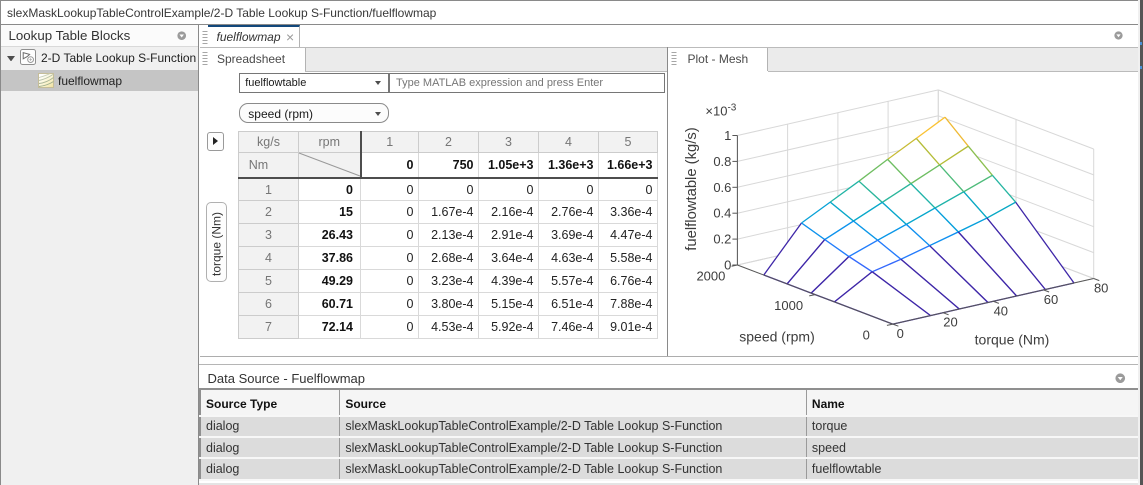  What do you see at coordinates (788, 305) in the screenshot?
I see `svg-text: 1000` at bounding box center [788, 305].